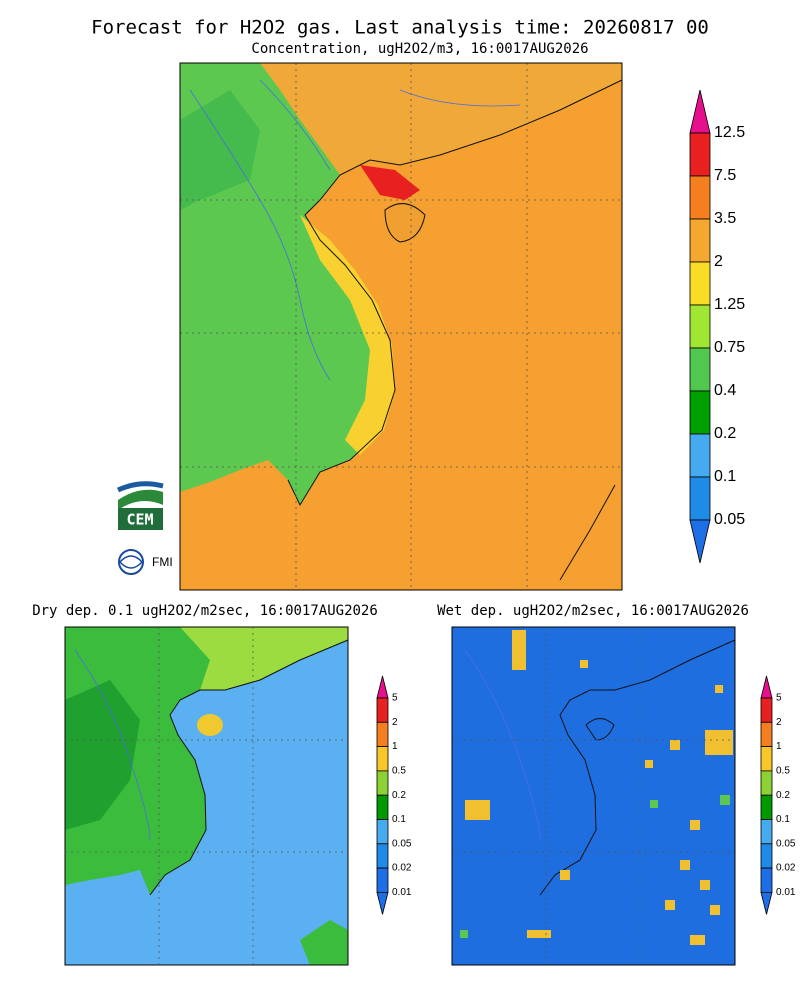 The image size is (800, 1000). I want to click on subtitle: Concentration, ugH2O2/m3, 16:0017AUG2026, so click(419, 49).